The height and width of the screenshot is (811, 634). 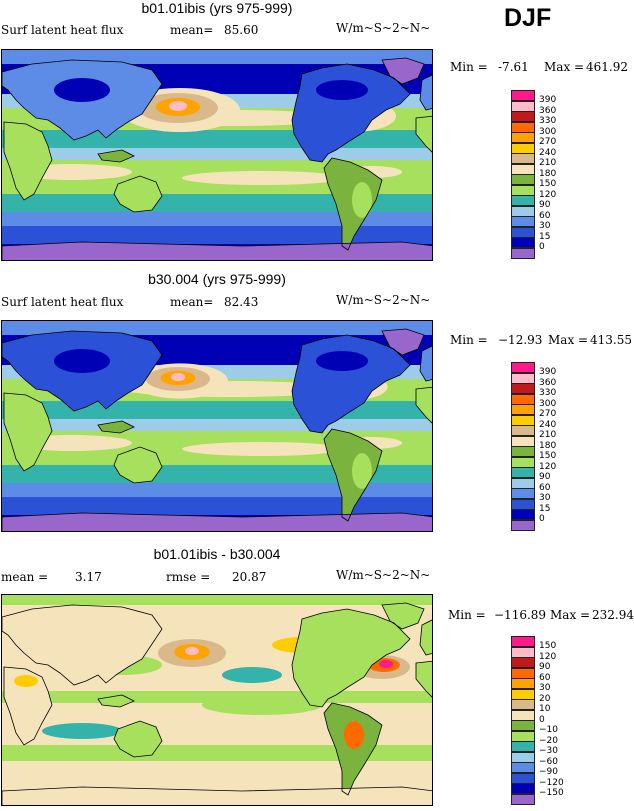 I want to click on colorbar-level-label: 20, so click(x=545, y=698).